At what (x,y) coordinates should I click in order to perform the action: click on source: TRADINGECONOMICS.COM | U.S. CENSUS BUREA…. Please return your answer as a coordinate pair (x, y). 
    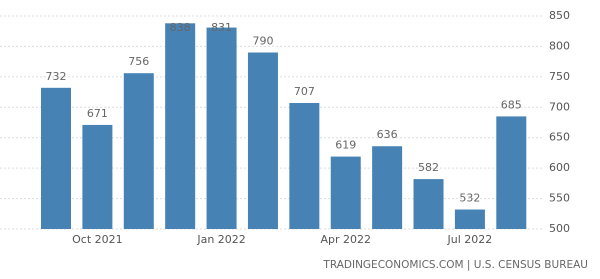
    Looking at the image, I should click on (455, 265).